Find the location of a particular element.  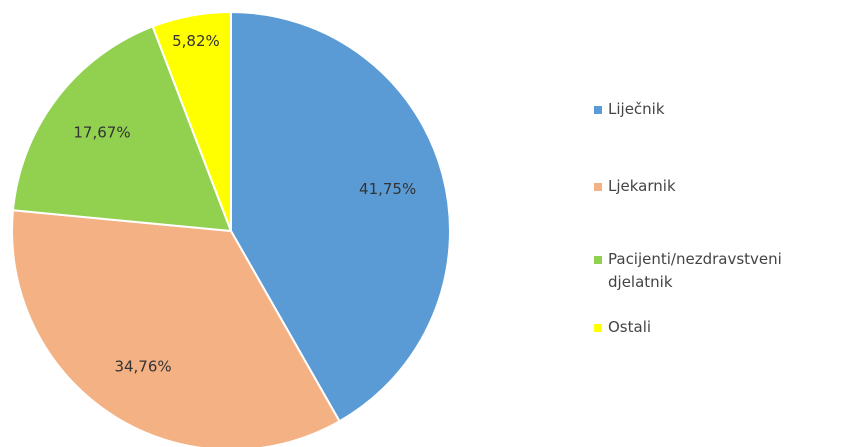

legend-label: Ostali is located at coordinates (630, 327).